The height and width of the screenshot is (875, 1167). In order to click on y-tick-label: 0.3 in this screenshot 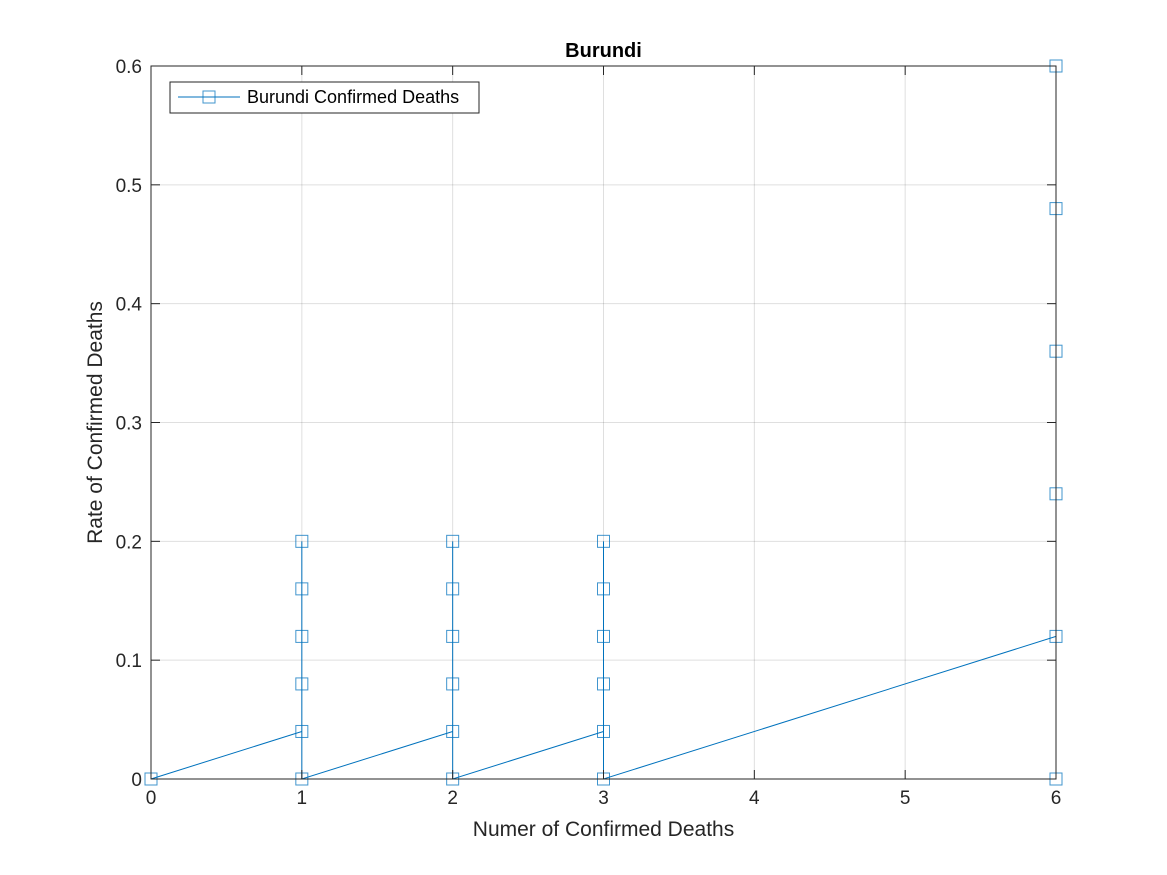, I will do `click(129, 424)`.